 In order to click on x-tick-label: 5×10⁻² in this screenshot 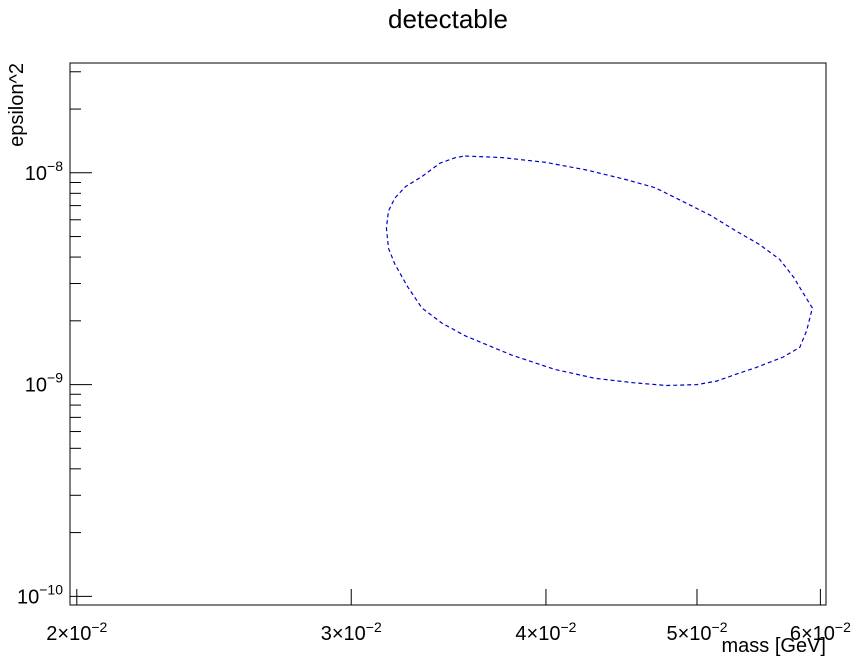, I will do `click(696, 632)`.